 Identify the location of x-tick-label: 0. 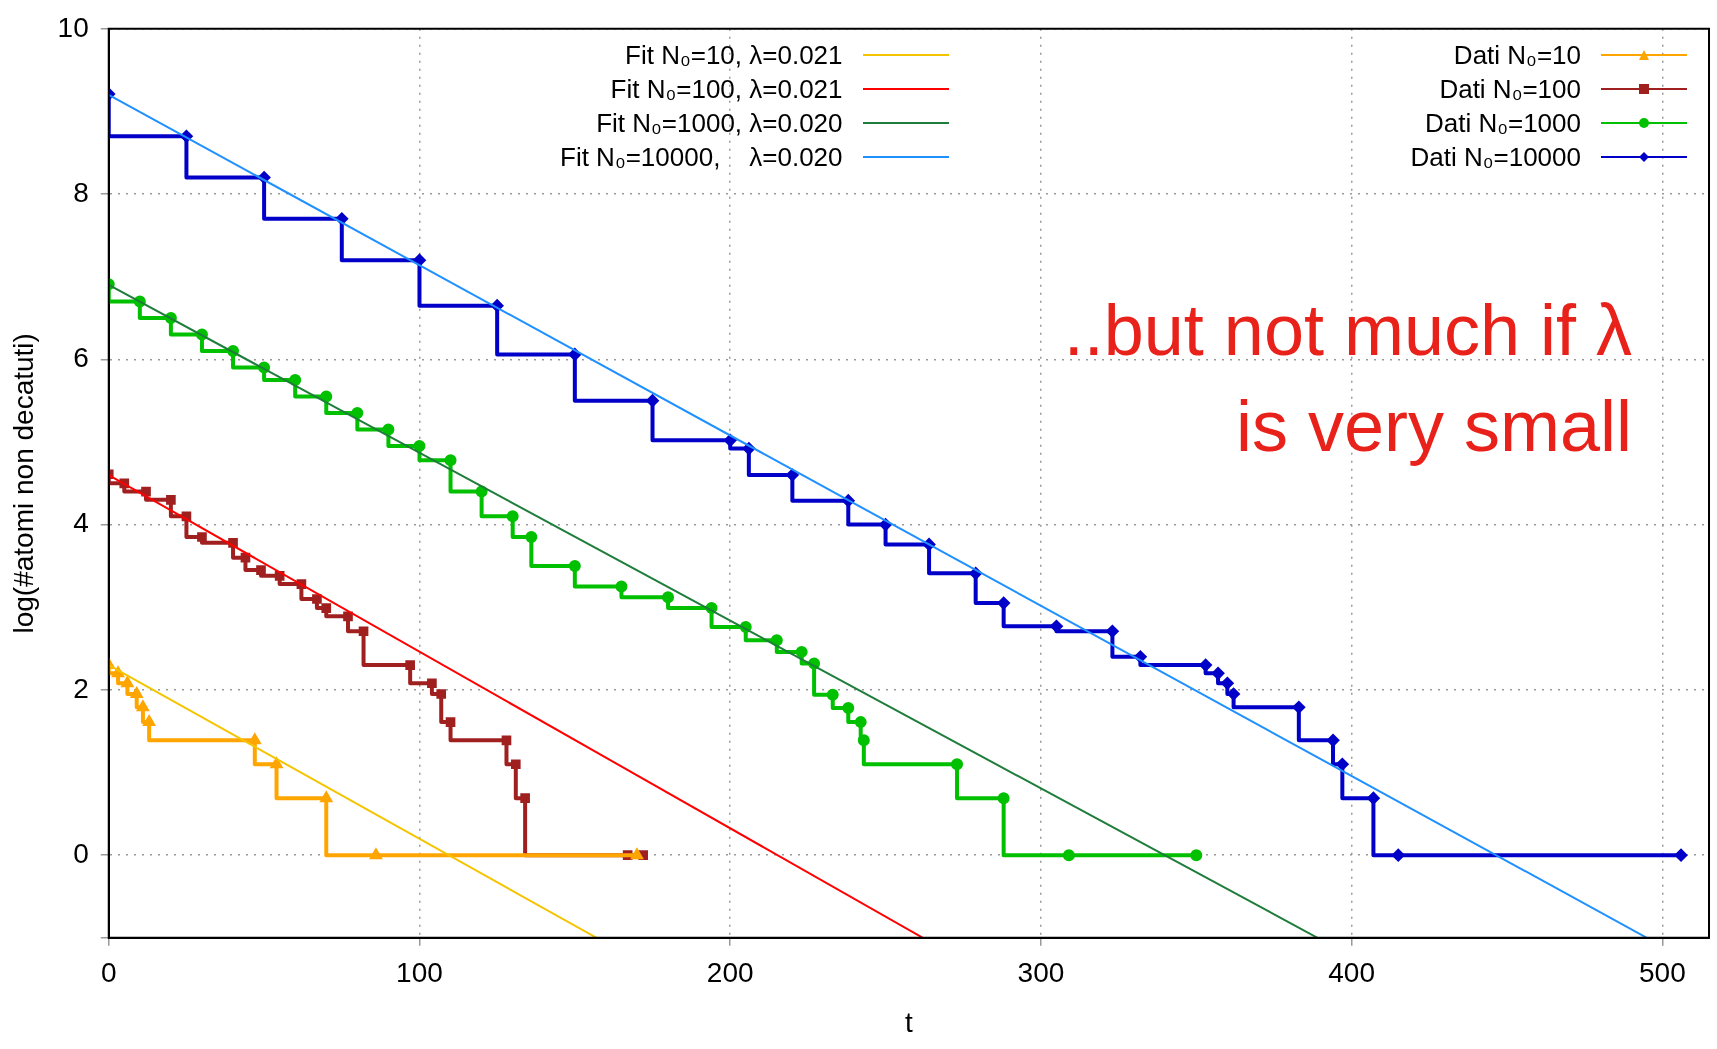
(108, 973).